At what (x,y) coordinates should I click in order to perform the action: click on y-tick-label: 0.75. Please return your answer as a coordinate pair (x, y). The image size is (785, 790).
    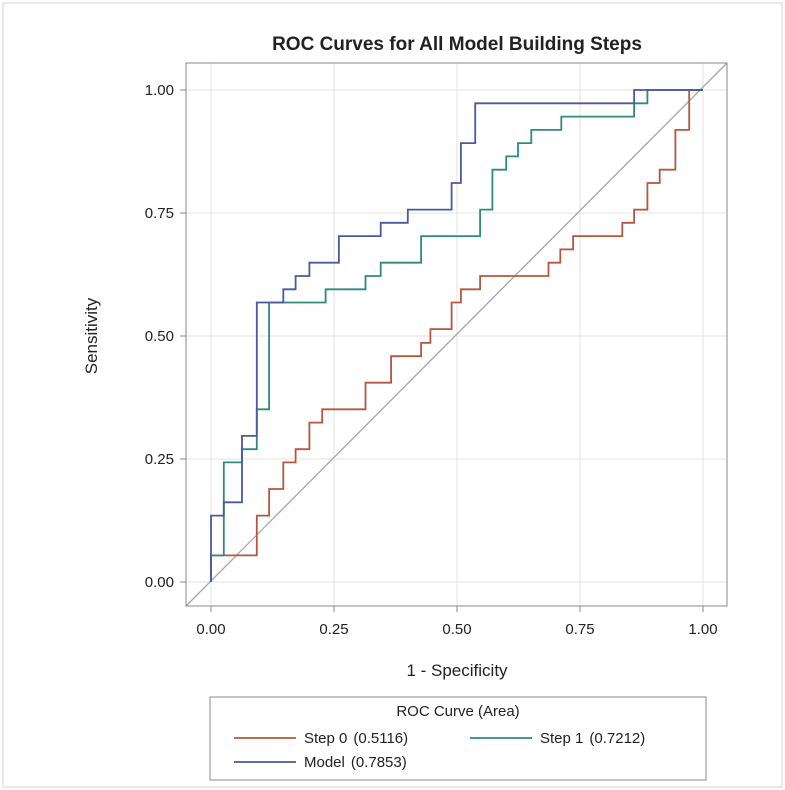
    Looking at the image, I should click on (159, 213).